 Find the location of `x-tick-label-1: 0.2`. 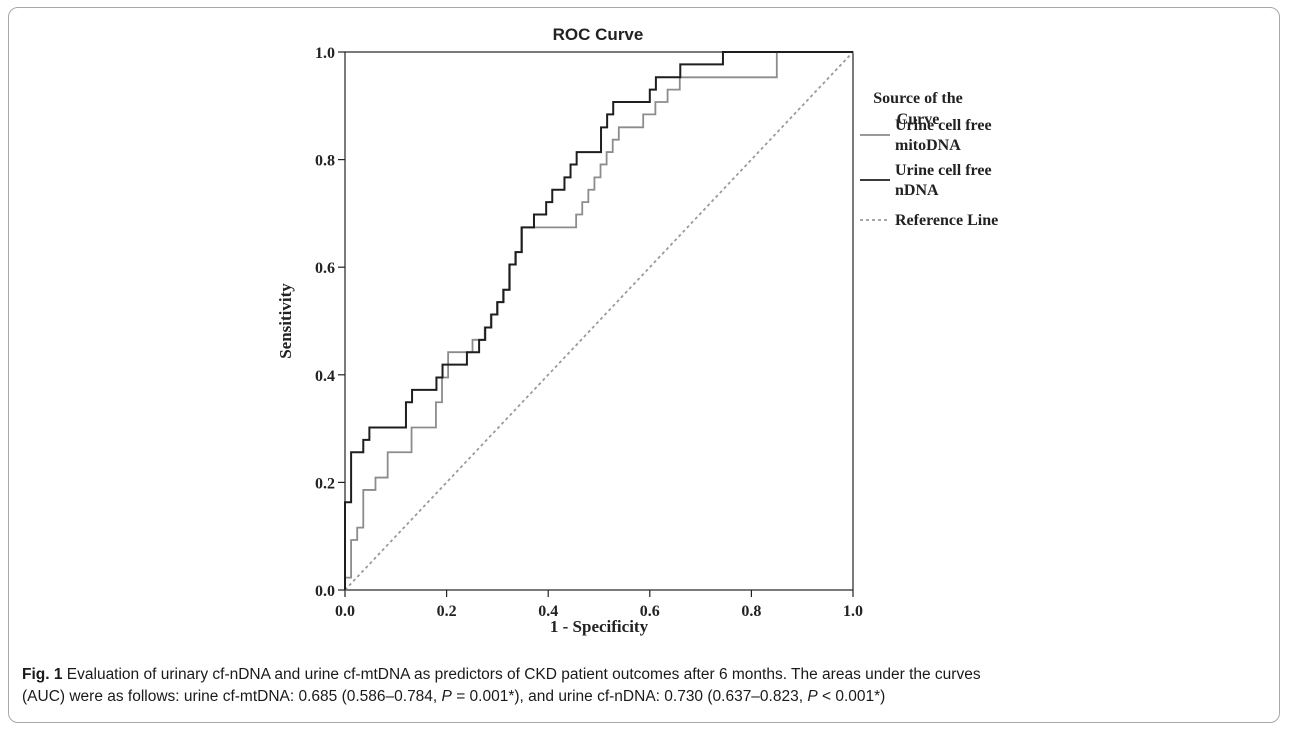

x-tick-label-1: 0.2 is located at coordinates (447, 611).